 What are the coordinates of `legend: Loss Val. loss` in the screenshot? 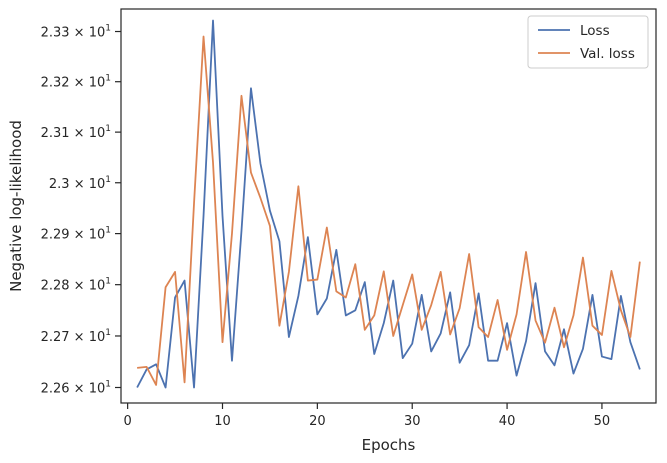 It's located at (588, 42).